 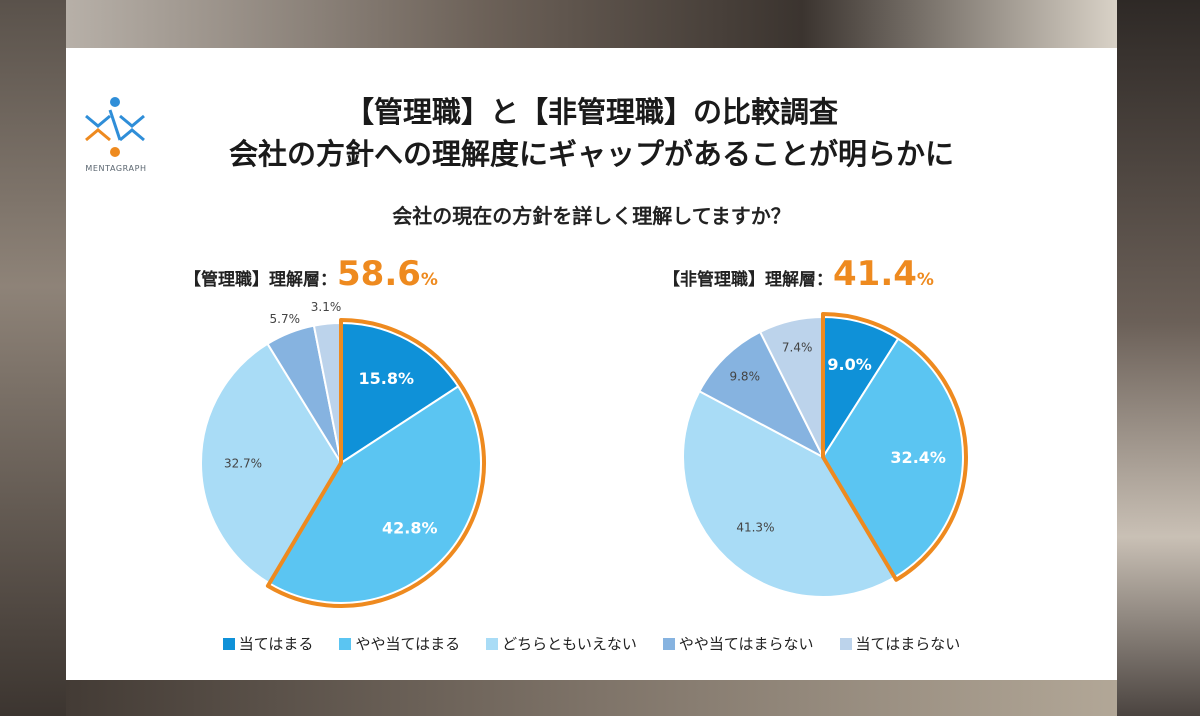 What do you see at coordinates (755, 527) in the screenshot?
I see `staff-slice-label-3: 41.3%` at bounding box center [755, 527].